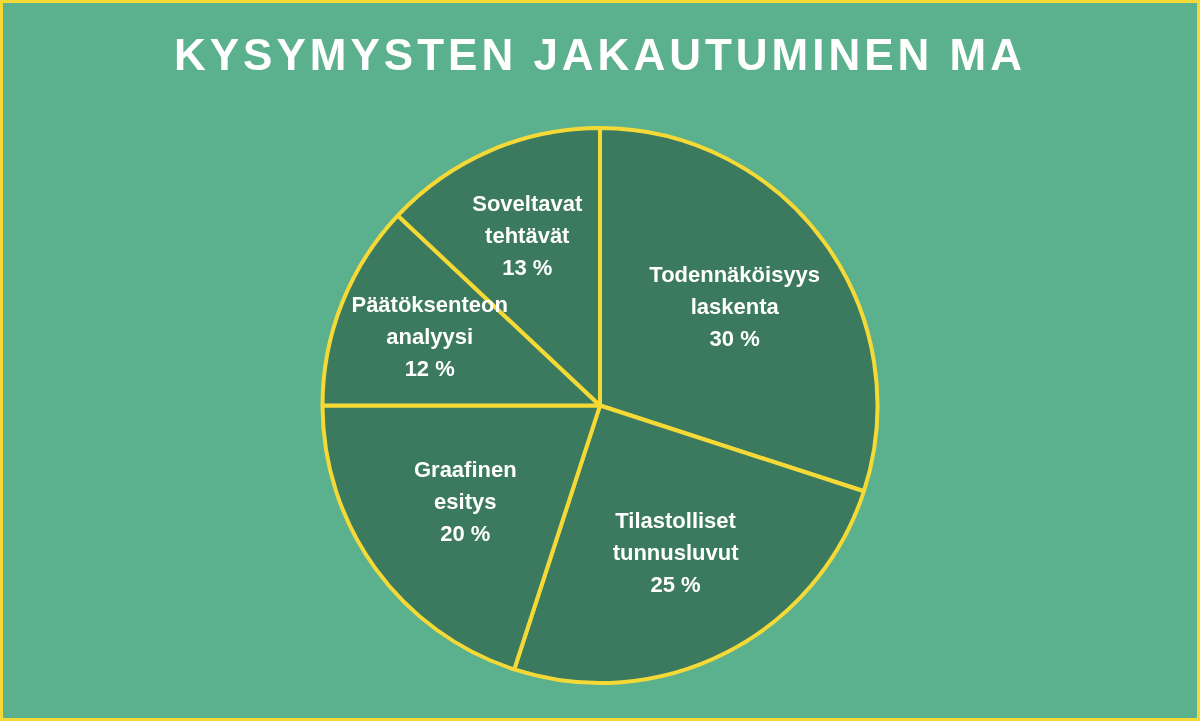  I want to click on data-label: 25 %, so click(675, 584).